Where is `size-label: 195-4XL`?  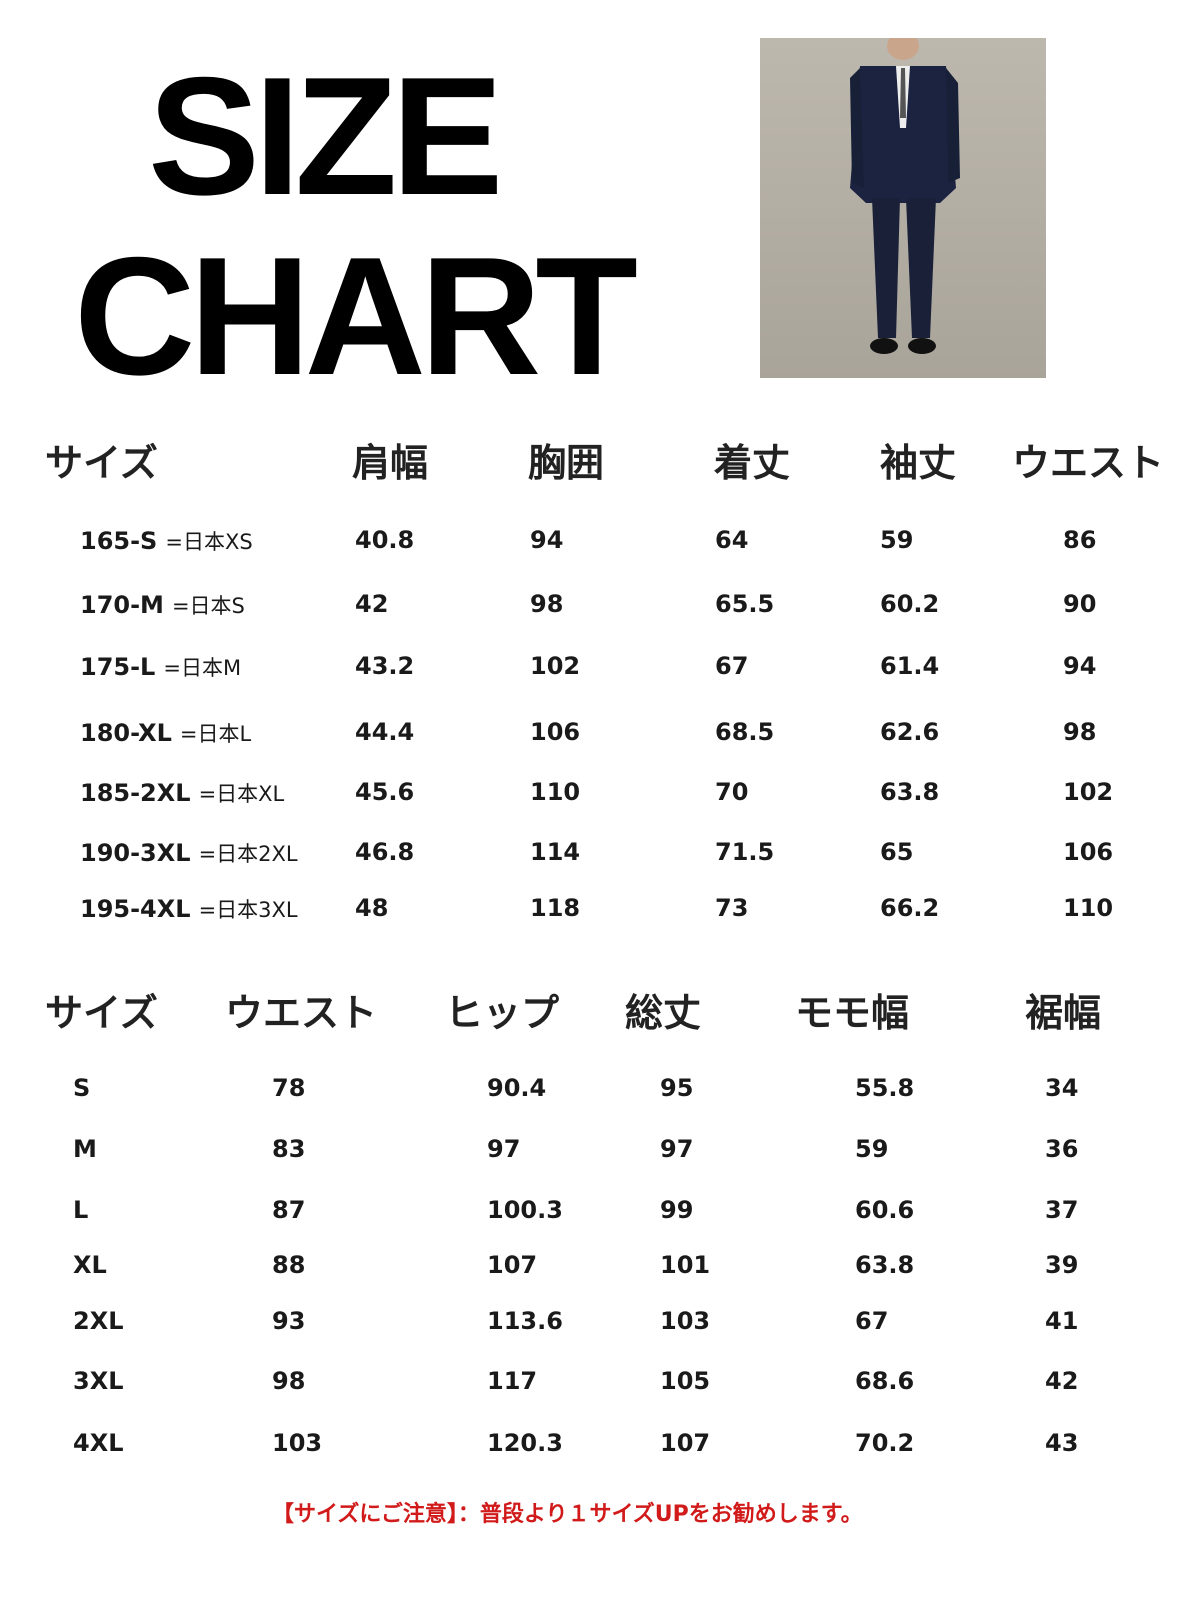 size-label: 195-4XL is located at coordinates (135, 909).